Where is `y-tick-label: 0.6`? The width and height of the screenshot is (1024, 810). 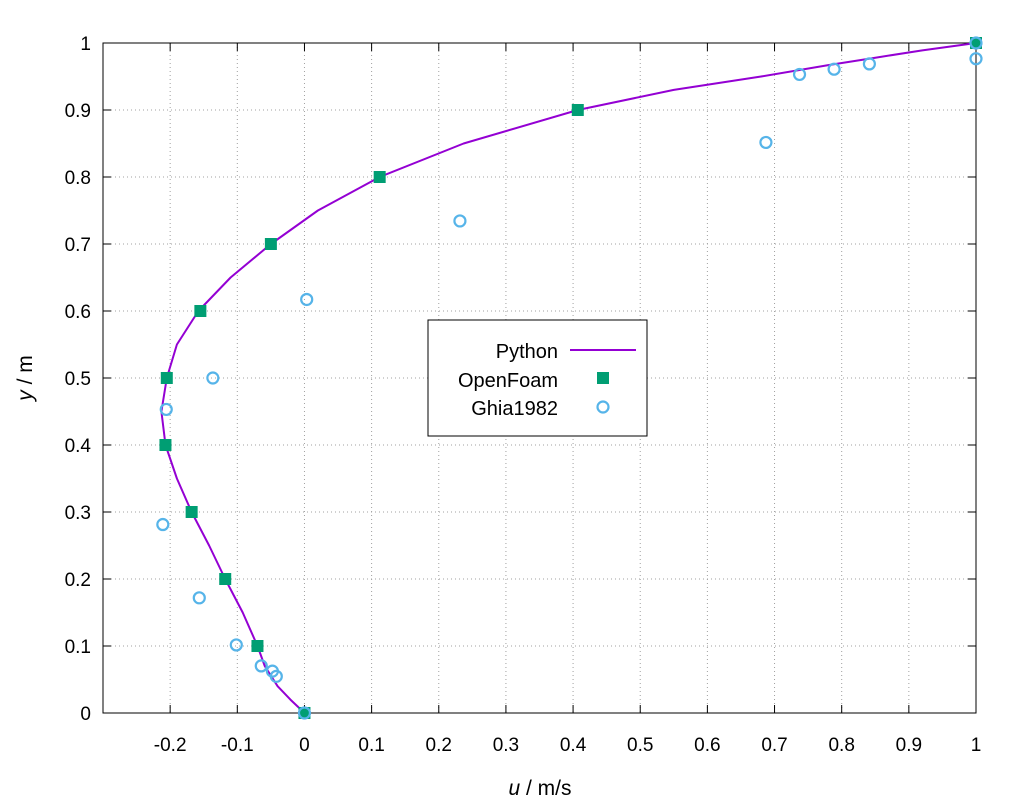
y-tick-label: 0.6 is located at coordinates (78, 312).